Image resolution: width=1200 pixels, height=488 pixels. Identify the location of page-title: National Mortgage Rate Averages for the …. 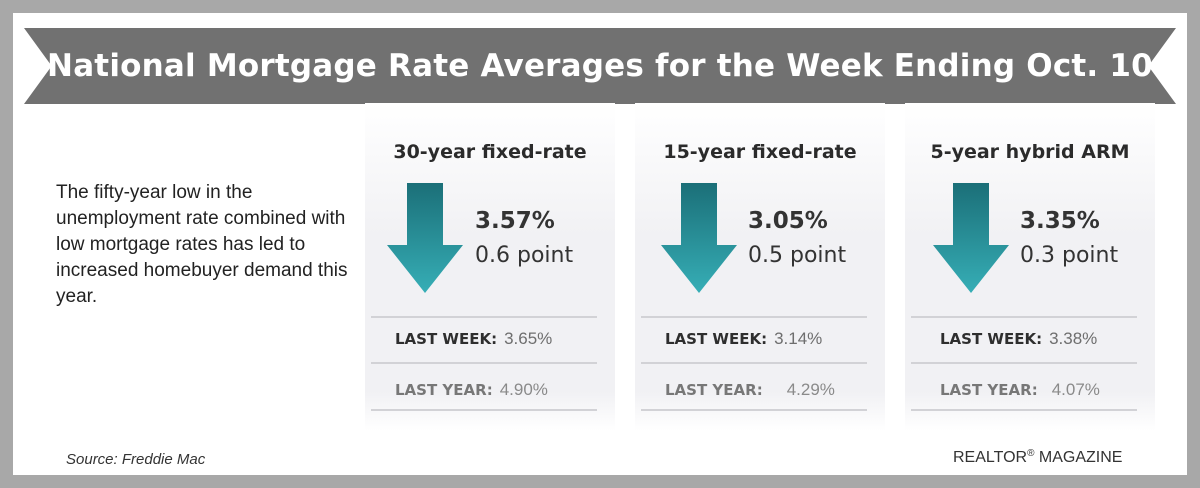
(600, 66).